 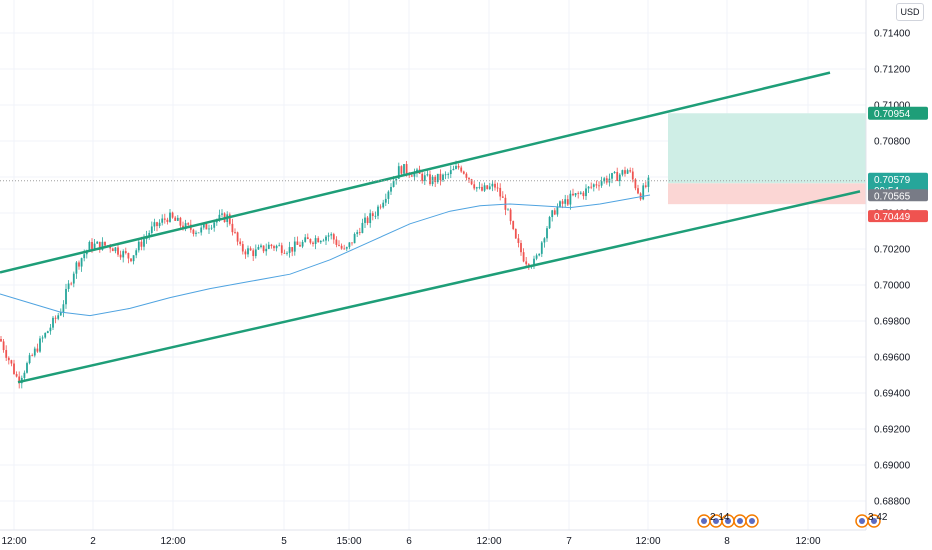 What do you see at coordinates (910, 12) in the screenshot?
I see `currency-button: USD` at bounding box center [910, 12].